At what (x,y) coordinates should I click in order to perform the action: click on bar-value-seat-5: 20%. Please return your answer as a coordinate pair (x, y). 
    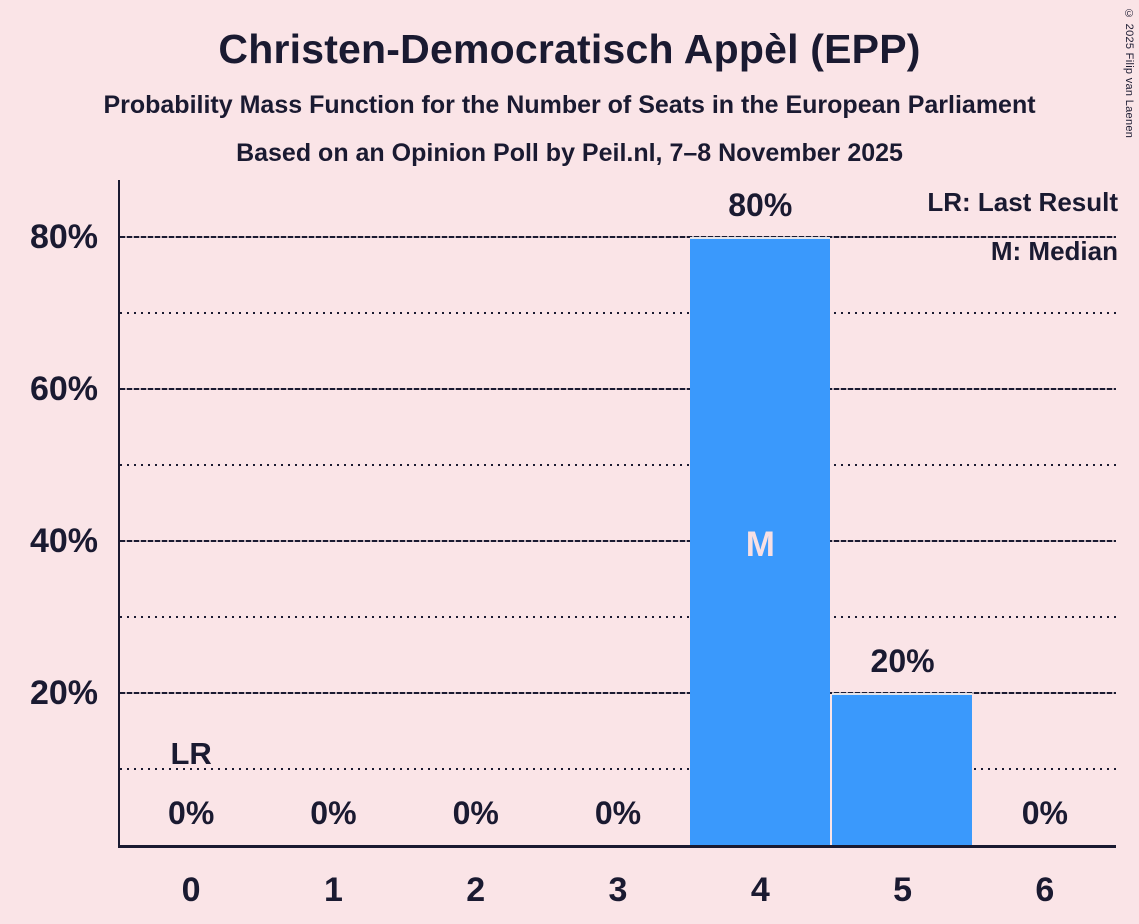
    Looking at the image, I should click on (902, 661).